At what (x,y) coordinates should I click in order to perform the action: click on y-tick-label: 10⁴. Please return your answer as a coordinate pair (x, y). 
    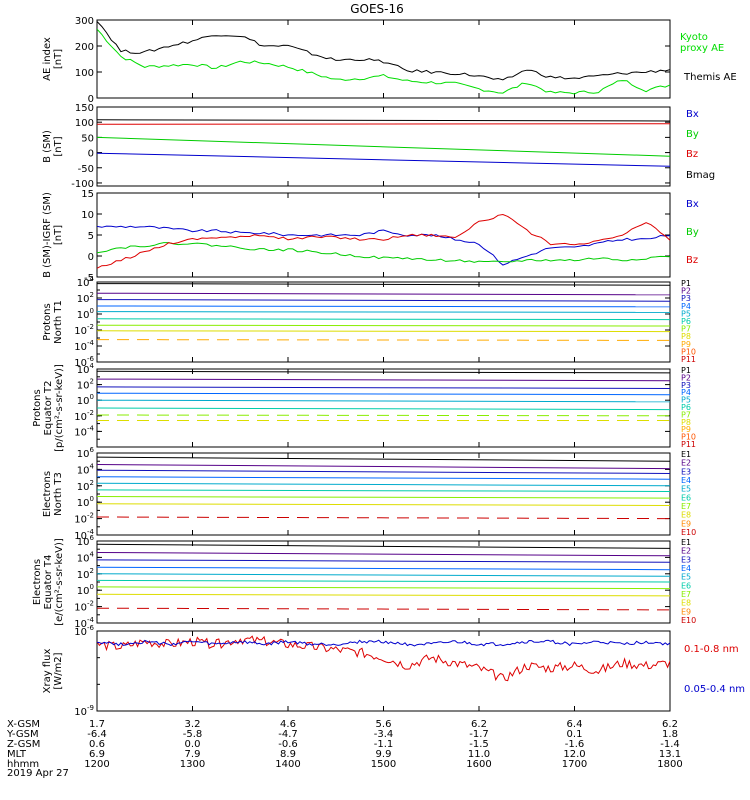
    Looking at the image, I should click on (86, 369).